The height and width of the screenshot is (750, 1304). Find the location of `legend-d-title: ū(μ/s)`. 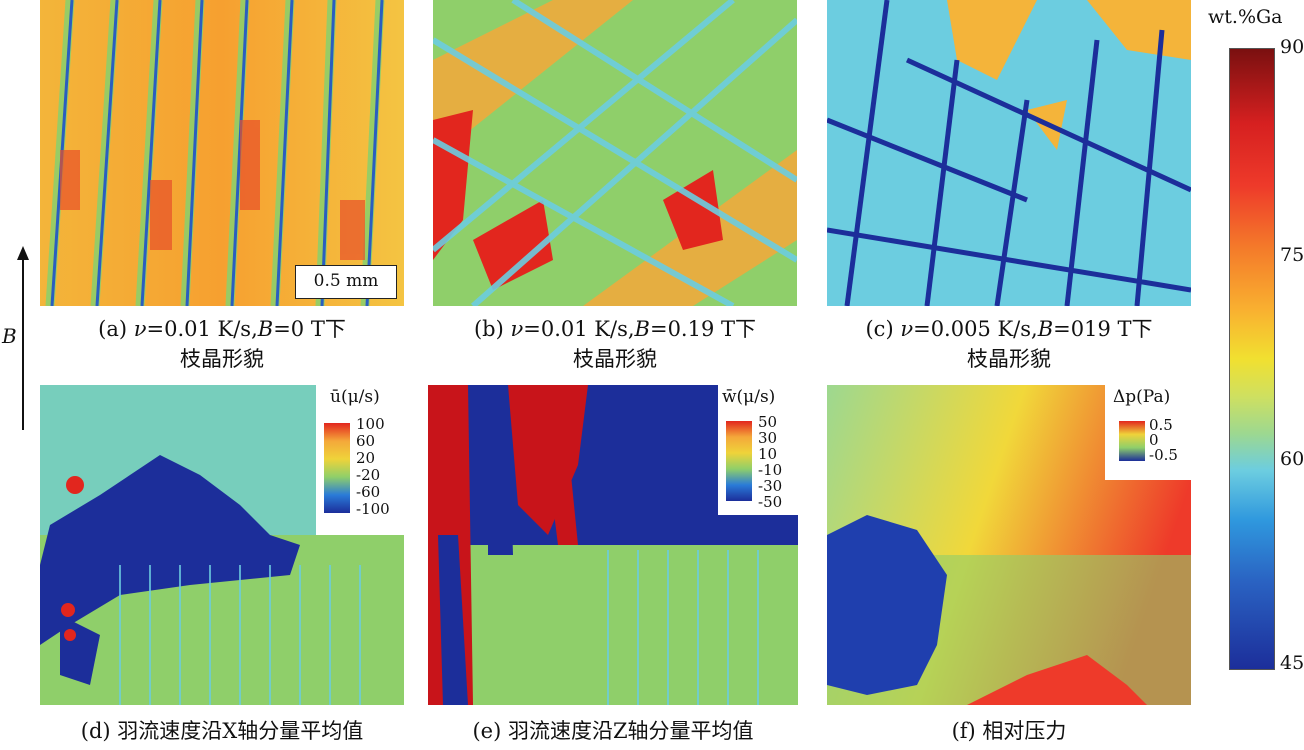

legend-d-title: ū(μ/s) is located at coordinates (355, 397).